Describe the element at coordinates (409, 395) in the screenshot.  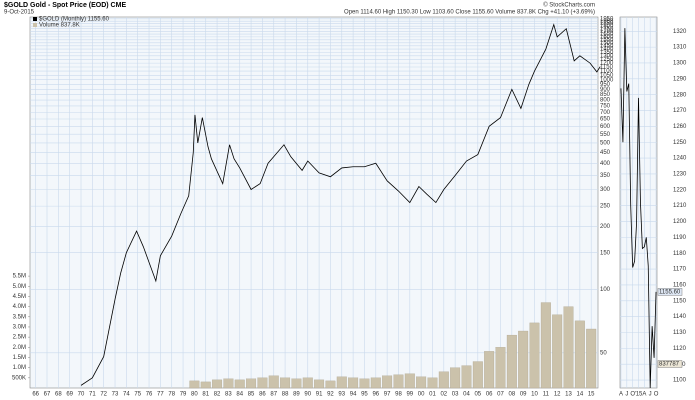
I see `x-tick-label: 99` at that location.